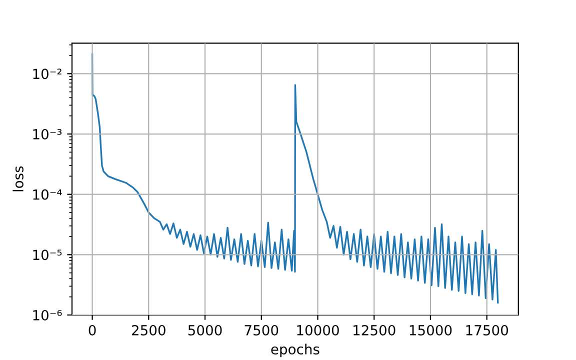  I want to click on x-tick-label: 7500, so click(261, 330).